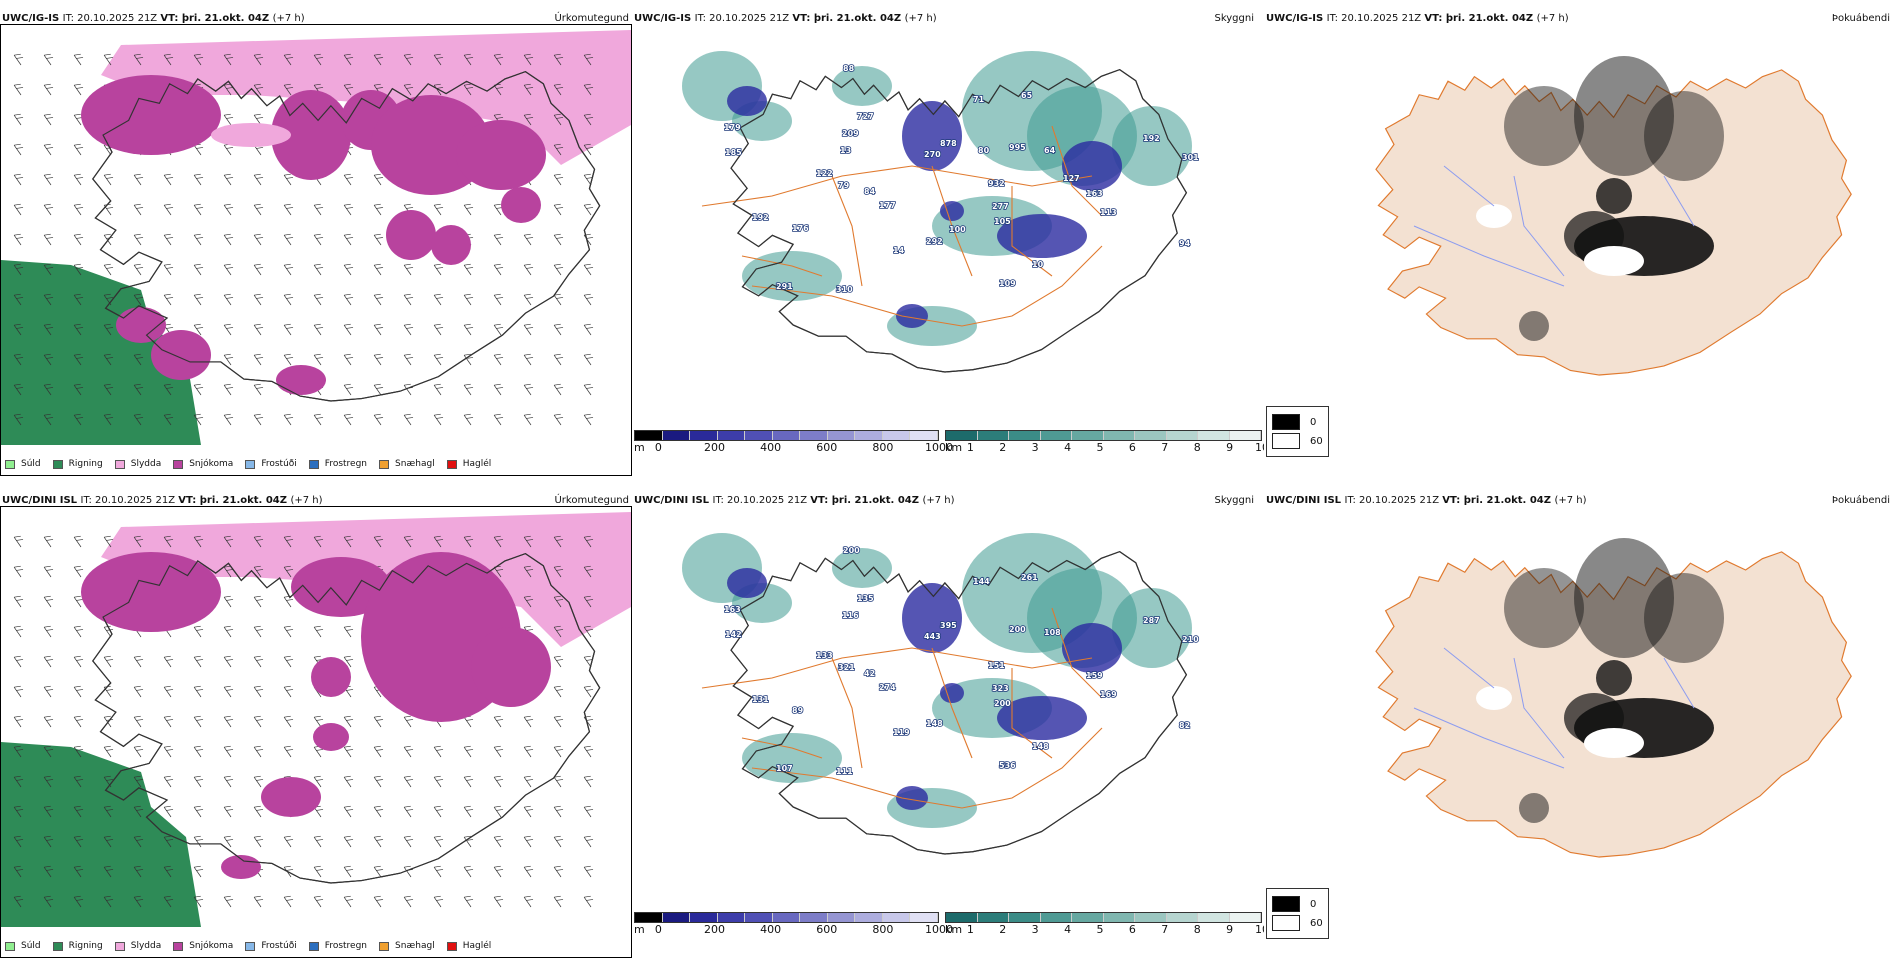 The height and width of the screenshot is (962, 1900). I want to click on cloud-base-label: 878, so click(948, 143).